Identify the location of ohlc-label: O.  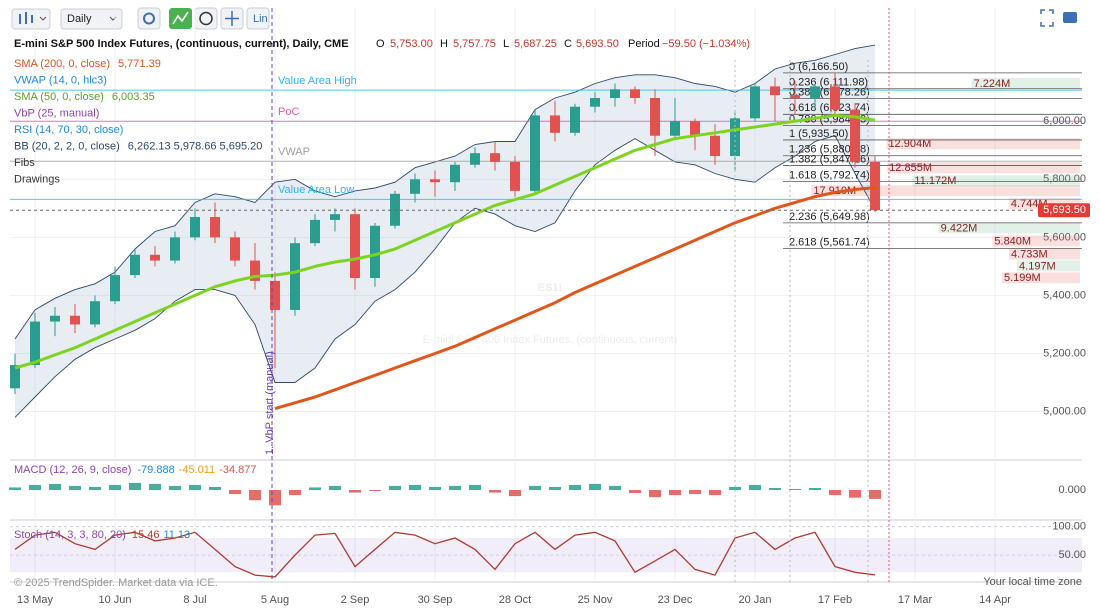
(380, 44).